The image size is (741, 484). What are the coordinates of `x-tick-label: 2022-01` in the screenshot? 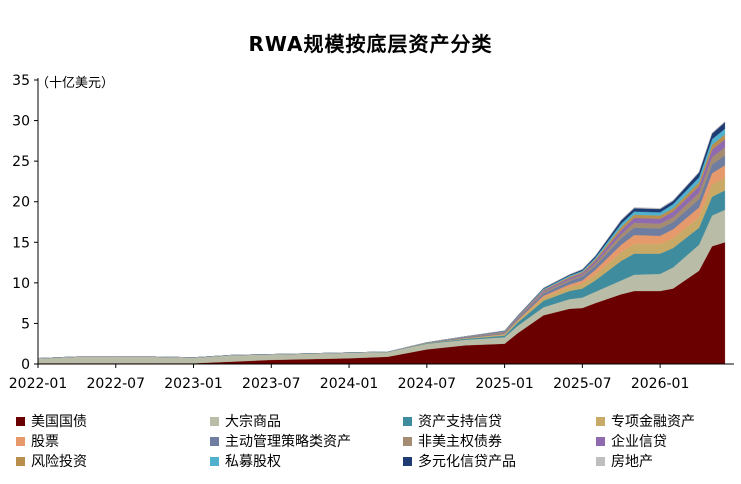 It's located at (38, 384).